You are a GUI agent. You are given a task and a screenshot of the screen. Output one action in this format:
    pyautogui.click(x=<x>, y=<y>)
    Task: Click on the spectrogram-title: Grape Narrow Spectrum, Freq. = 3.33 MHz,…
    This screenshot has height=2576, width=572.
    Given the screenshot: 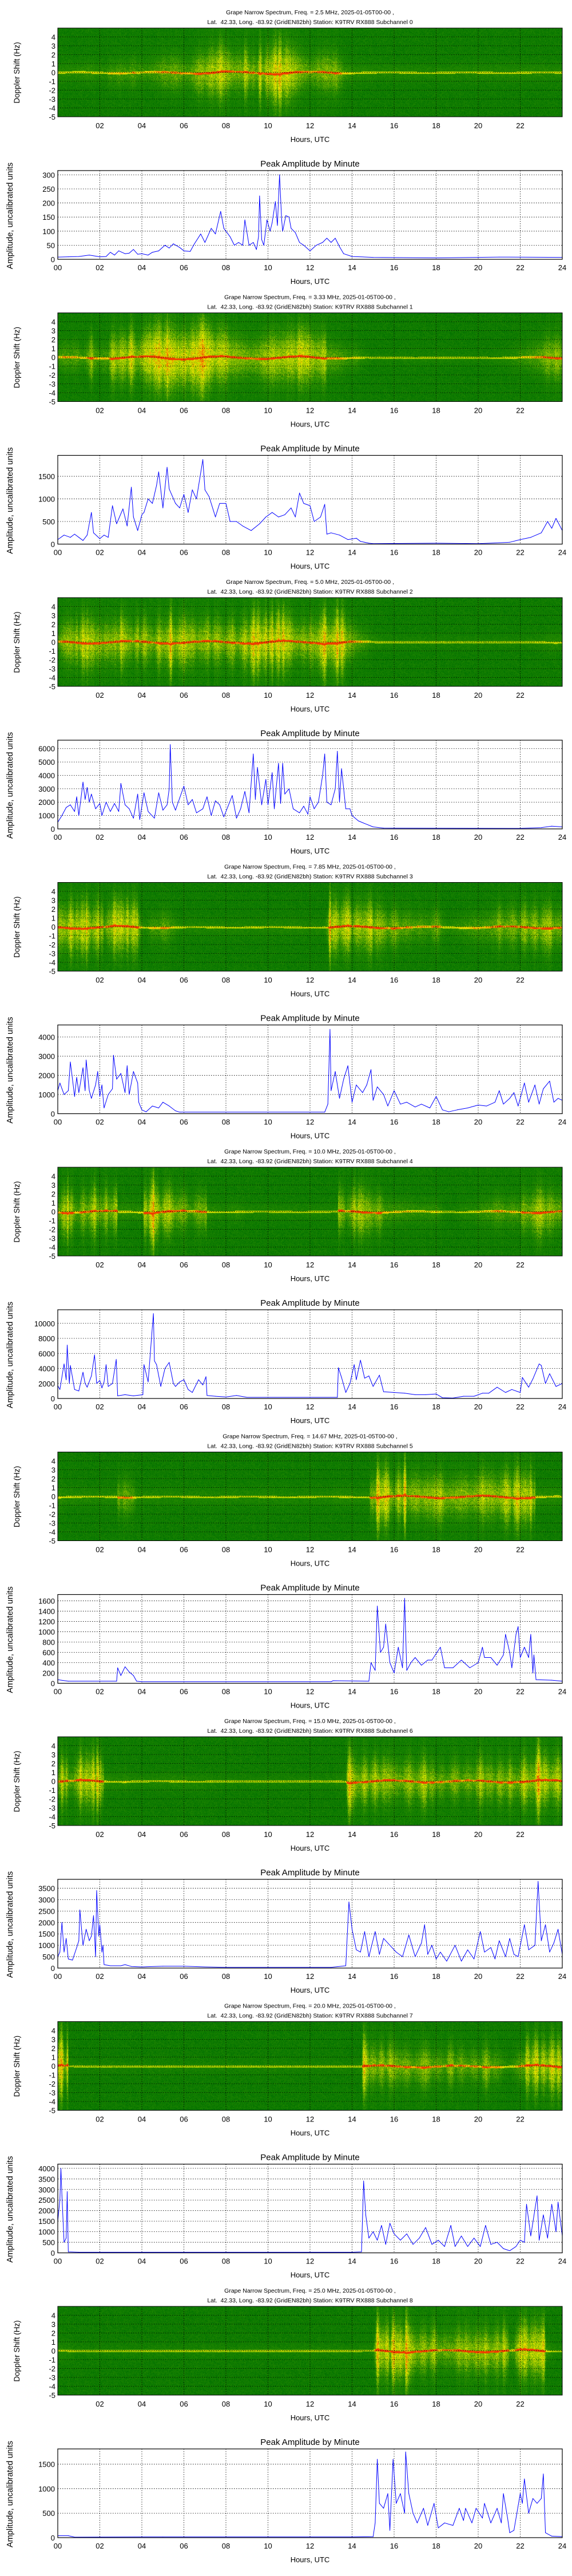 What is the action you would take?
    pyautogui.click(x=310, y=297)
    